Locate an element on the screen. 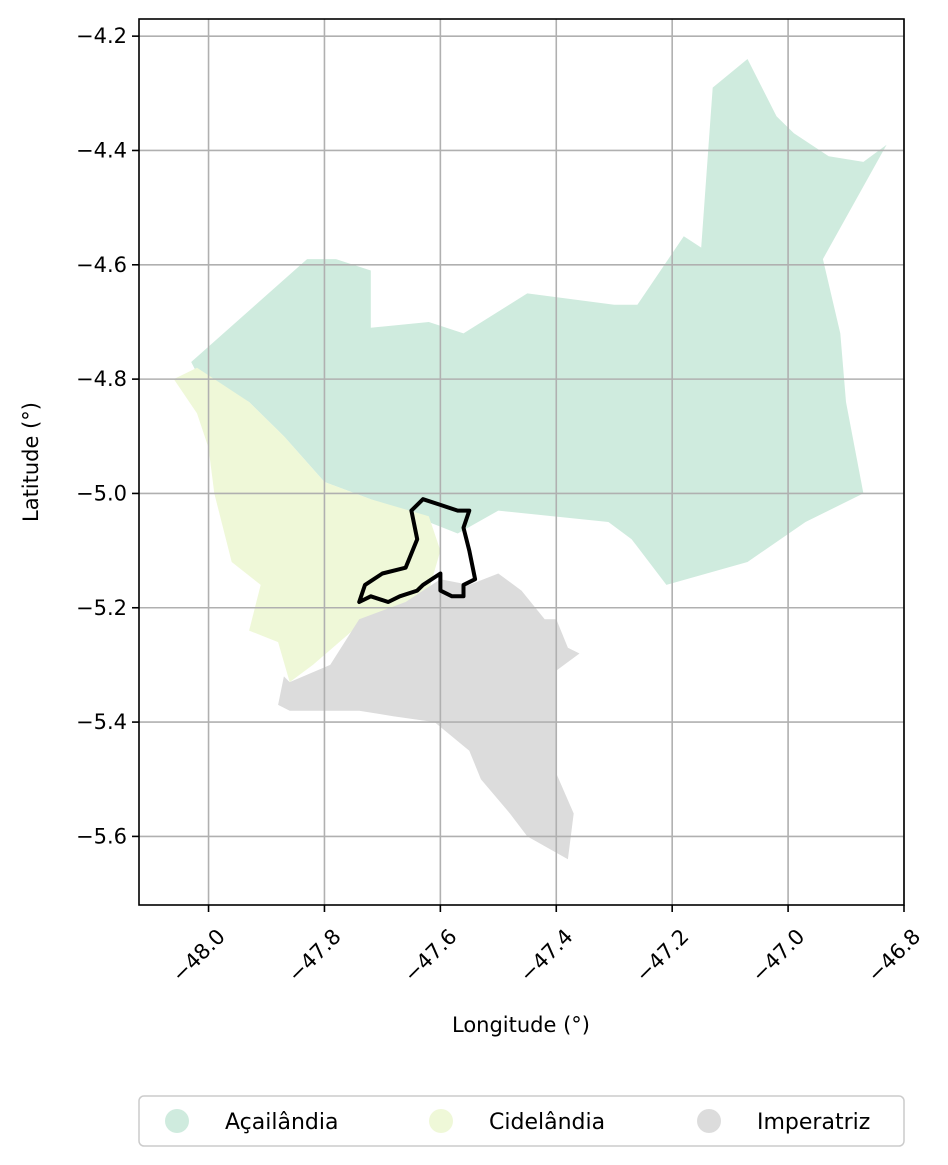 The height and width of the screenshot is (1165, 948). highlight-boundary is located at coordinates (417, 550).